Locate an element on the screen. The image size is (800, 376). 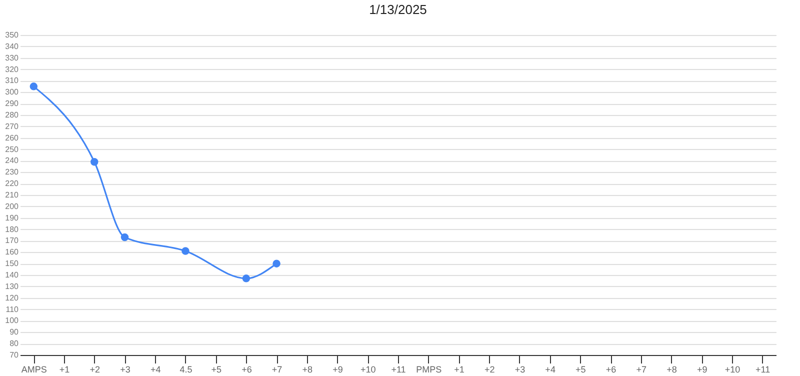
y-tick-label: 100 is located at coordinates (12, 321).